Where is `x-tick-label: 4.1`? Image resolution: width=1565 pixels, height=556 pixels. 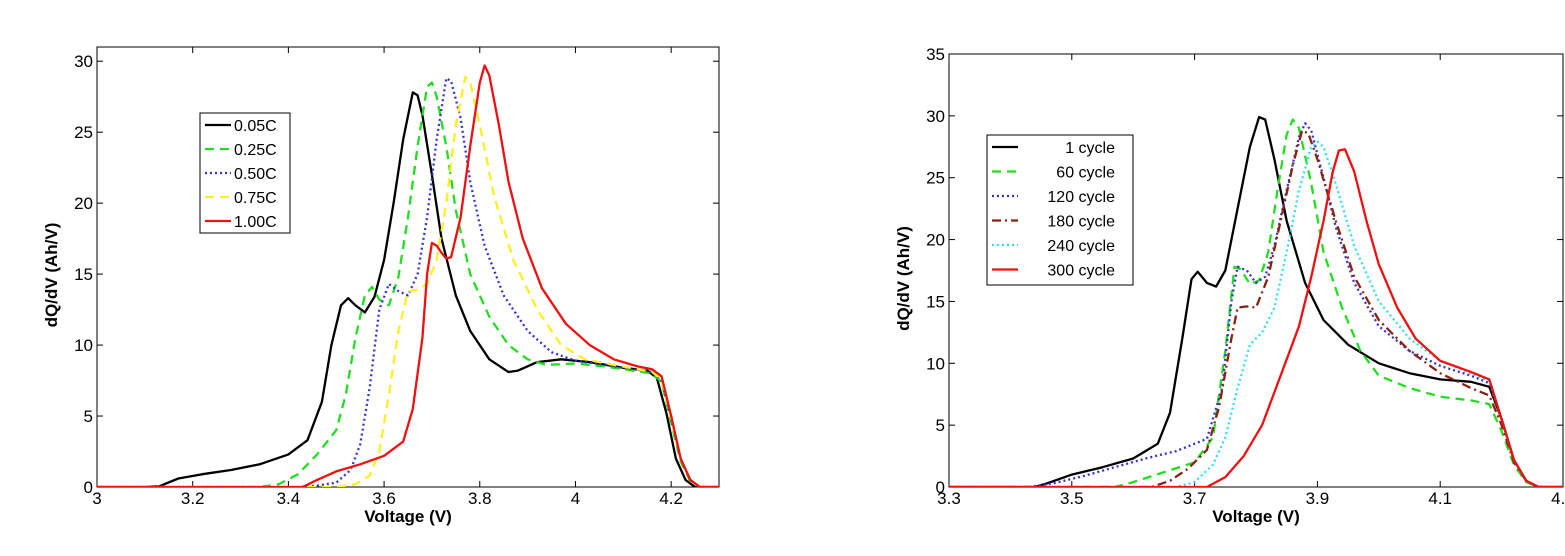
x-tick-label: 4.1 is located at coordinates (1440, 498).